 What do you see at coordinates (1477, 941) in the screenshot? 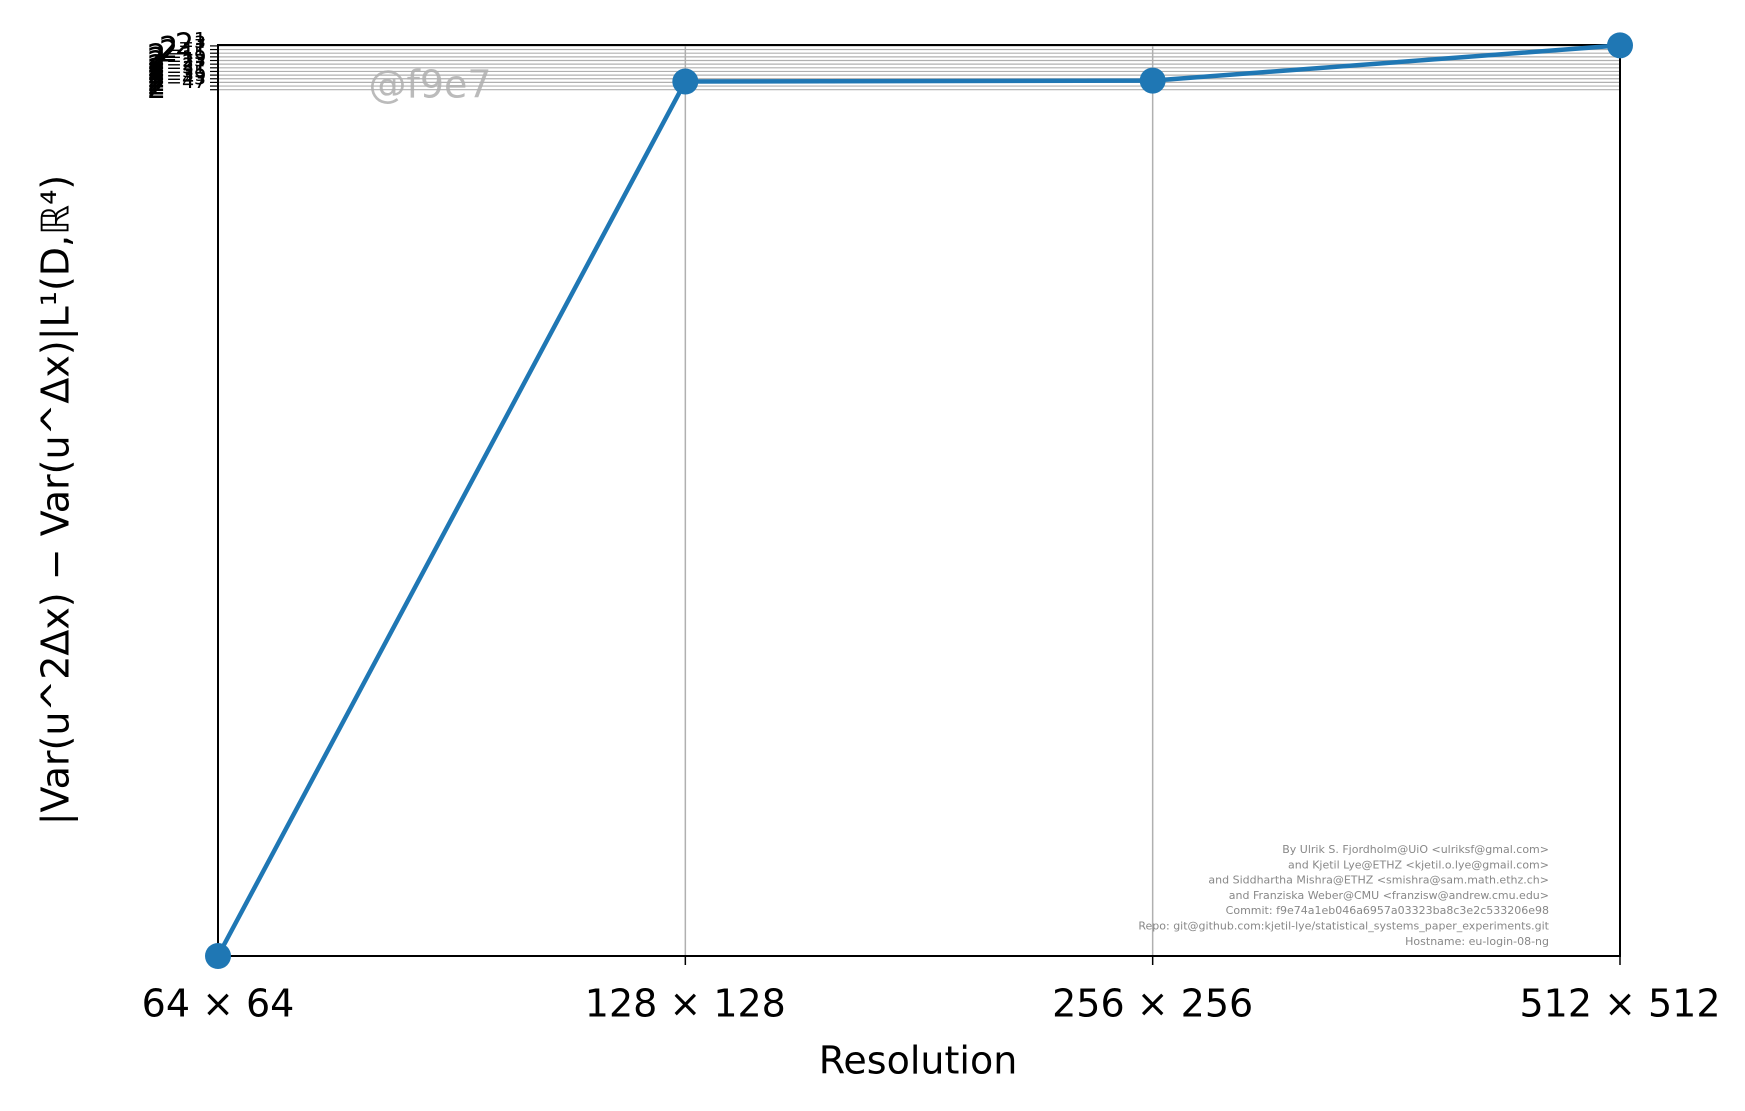
I see `credit-line: Hostname: eu-login-08-ng` at bounding box center [1477, 941].